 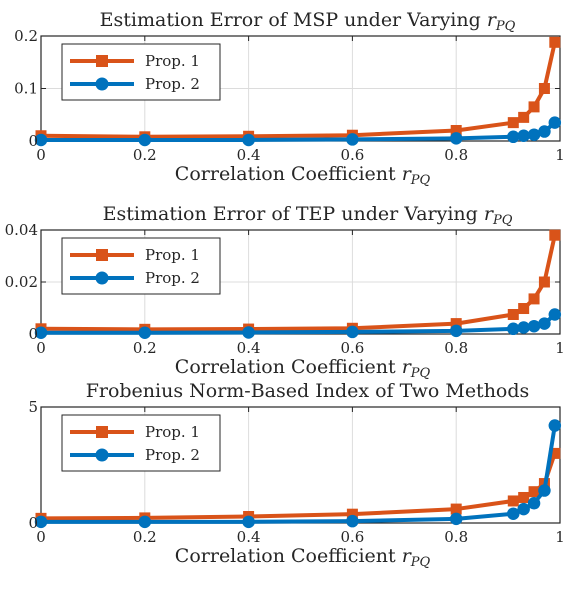 What do you see at coordinates (26, 36) in the screenshot?
I see `y-tick-label: 0.2` at bounding box center [26, 36].